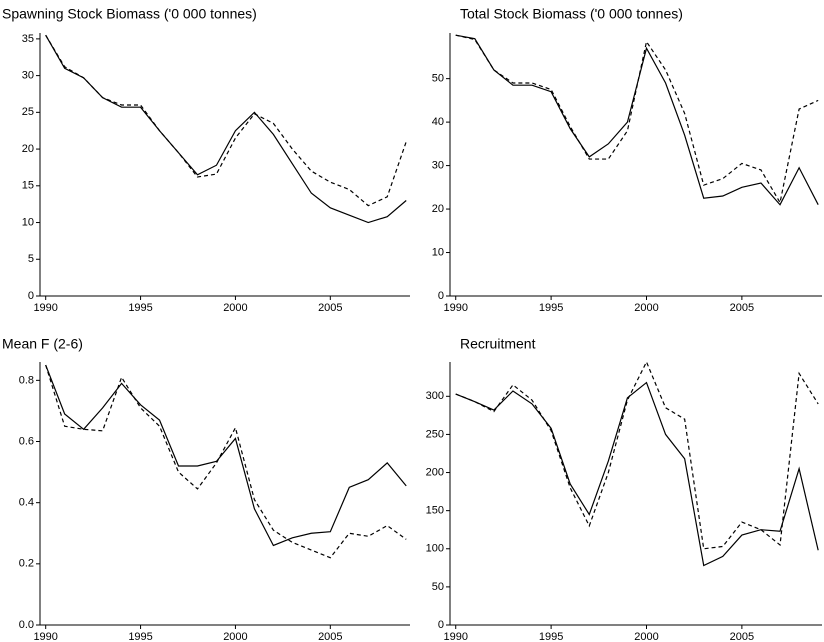  Describe the element at coordinates (435, 511) in the screenshot. I see `y-tick-label: 150` at that location.